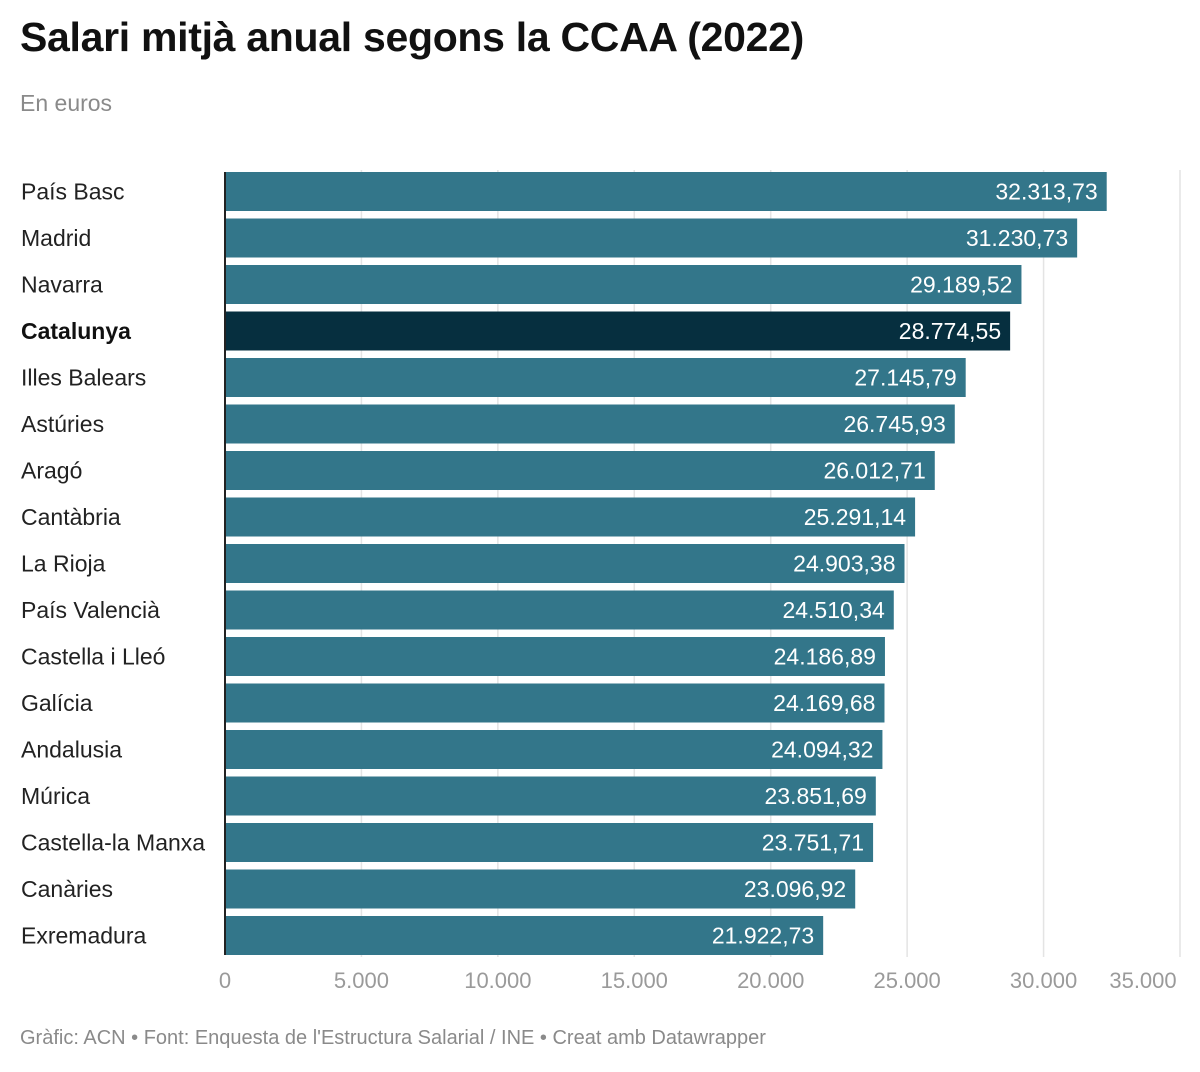 The height and width of the screenshot is (1072, 1200). I want to click on value-label: 23.851,69, so click(815, 796).